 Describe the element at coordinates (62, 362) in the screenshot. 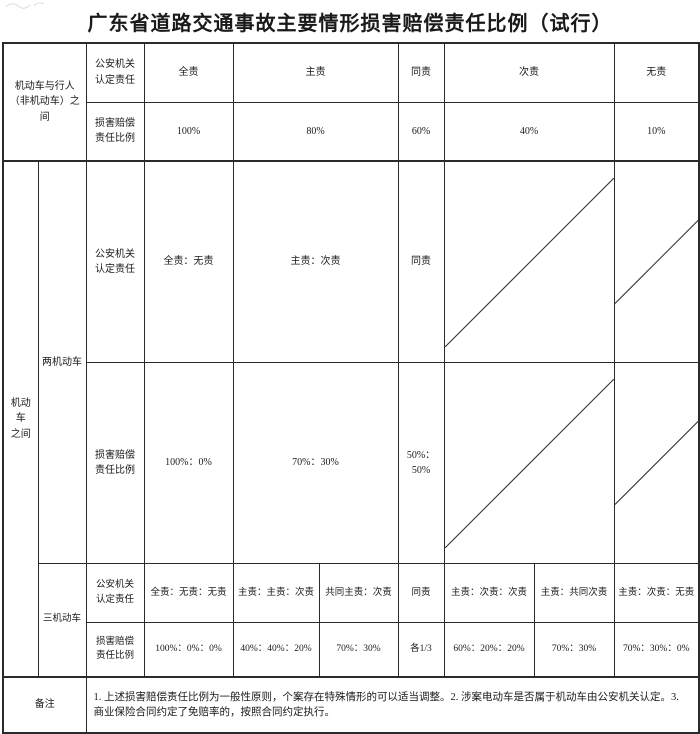

I see `row-label-two-vehicles: 两机动车` at that location.